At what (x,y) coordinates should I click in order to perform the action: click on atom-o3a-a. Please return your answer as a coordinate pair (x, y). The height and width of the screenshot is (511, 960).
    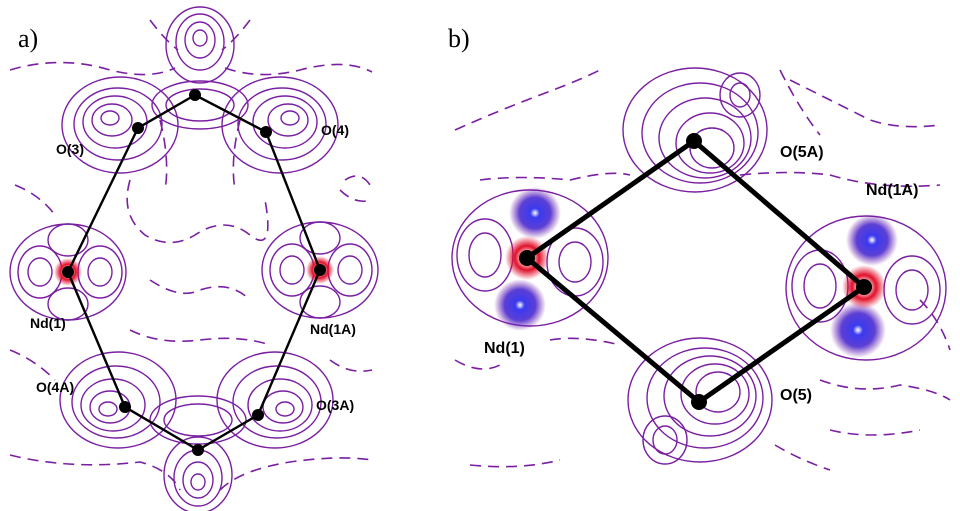
    Looking at the image, I should click on (258, 415).